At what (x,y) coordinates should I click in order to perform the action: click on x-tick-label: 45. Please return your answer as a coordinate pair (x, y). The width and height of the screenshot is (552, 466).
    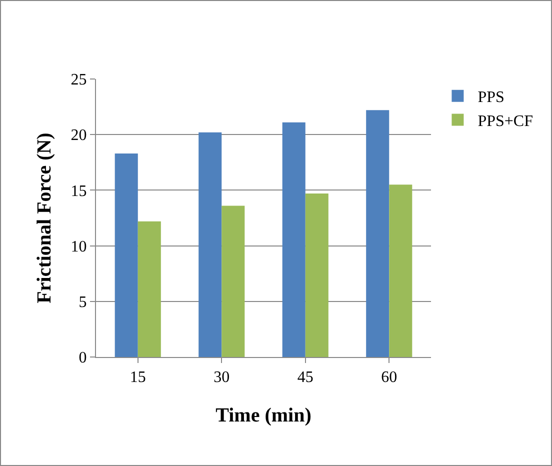
    Looking at the image, I should click on (305, 377).